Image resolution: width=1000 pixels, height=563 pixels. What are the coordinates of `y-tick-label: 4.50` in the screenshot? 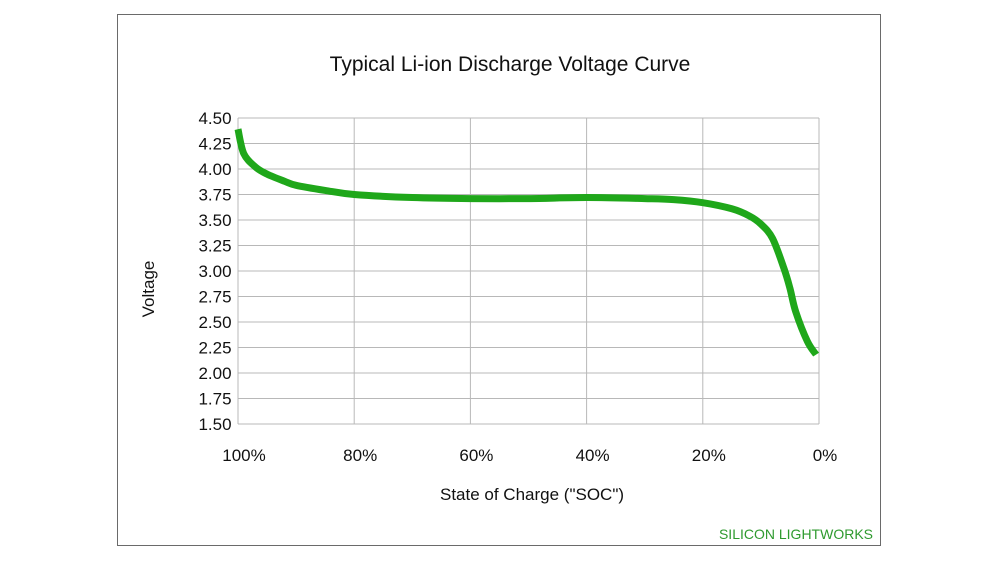 It's located at (214, 118).